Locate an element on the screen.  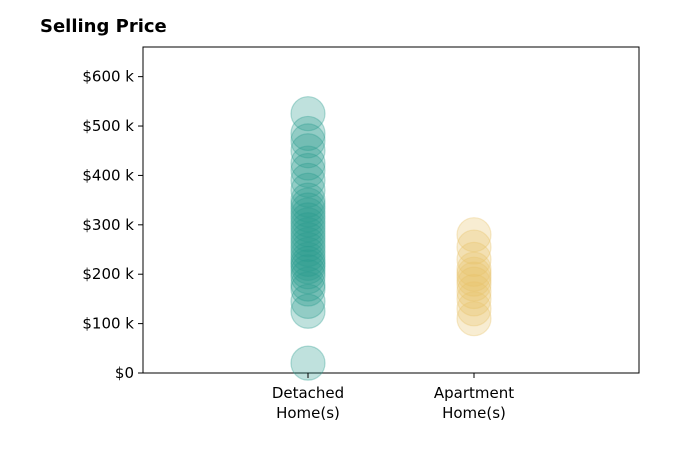
y-axis: $0 $100 k $200 k $300 k $400 k $500 k $600 k is located at coordinates (112, 225).